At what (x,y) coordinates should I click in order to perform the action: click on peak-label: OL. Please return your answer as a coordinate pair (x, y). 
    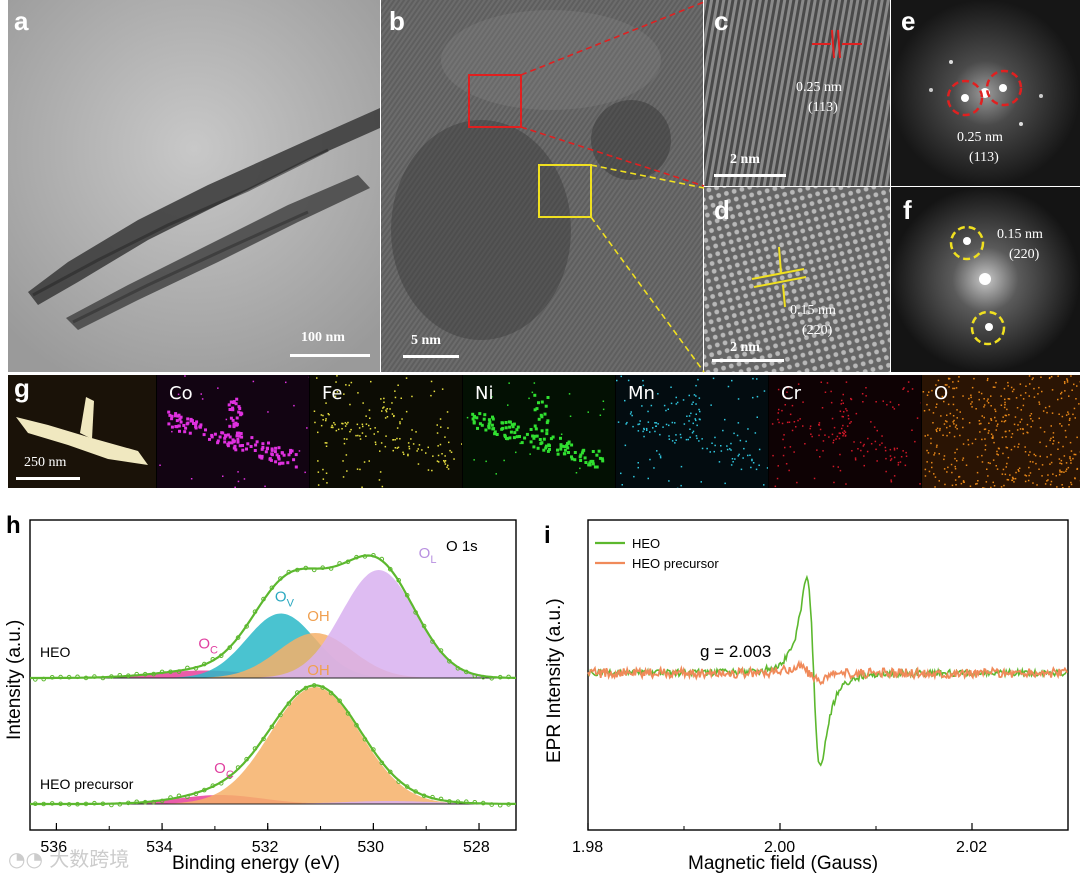
    Looking at the image, I should click on (428, 555).